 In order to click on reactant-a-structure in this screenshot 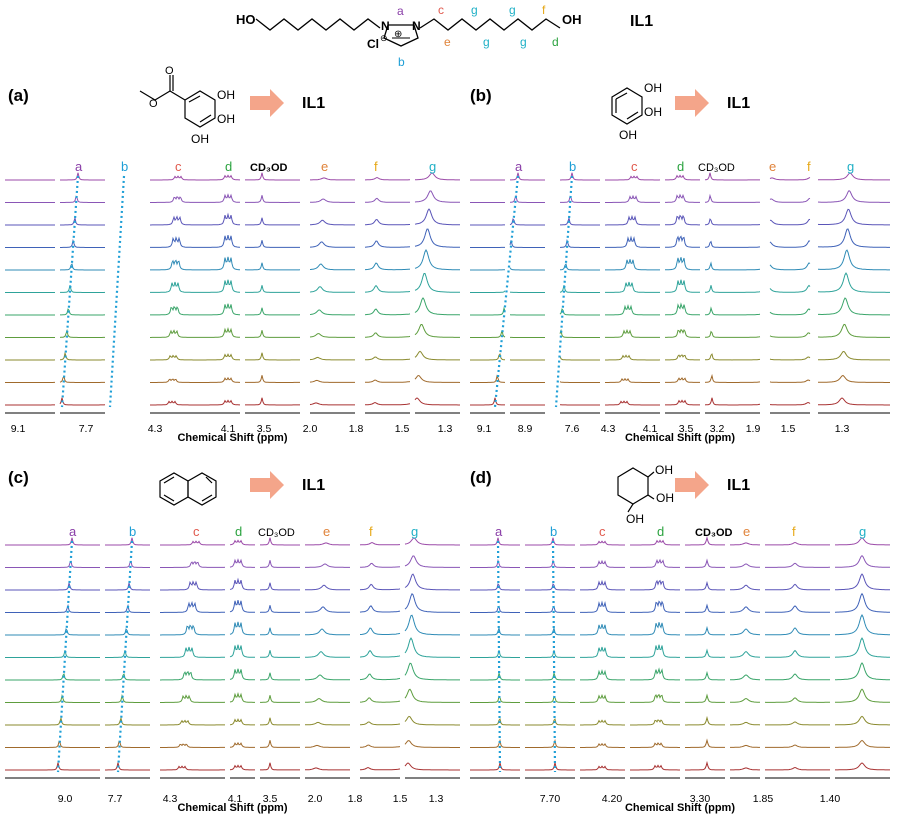, I will do `click(177, 101)`.